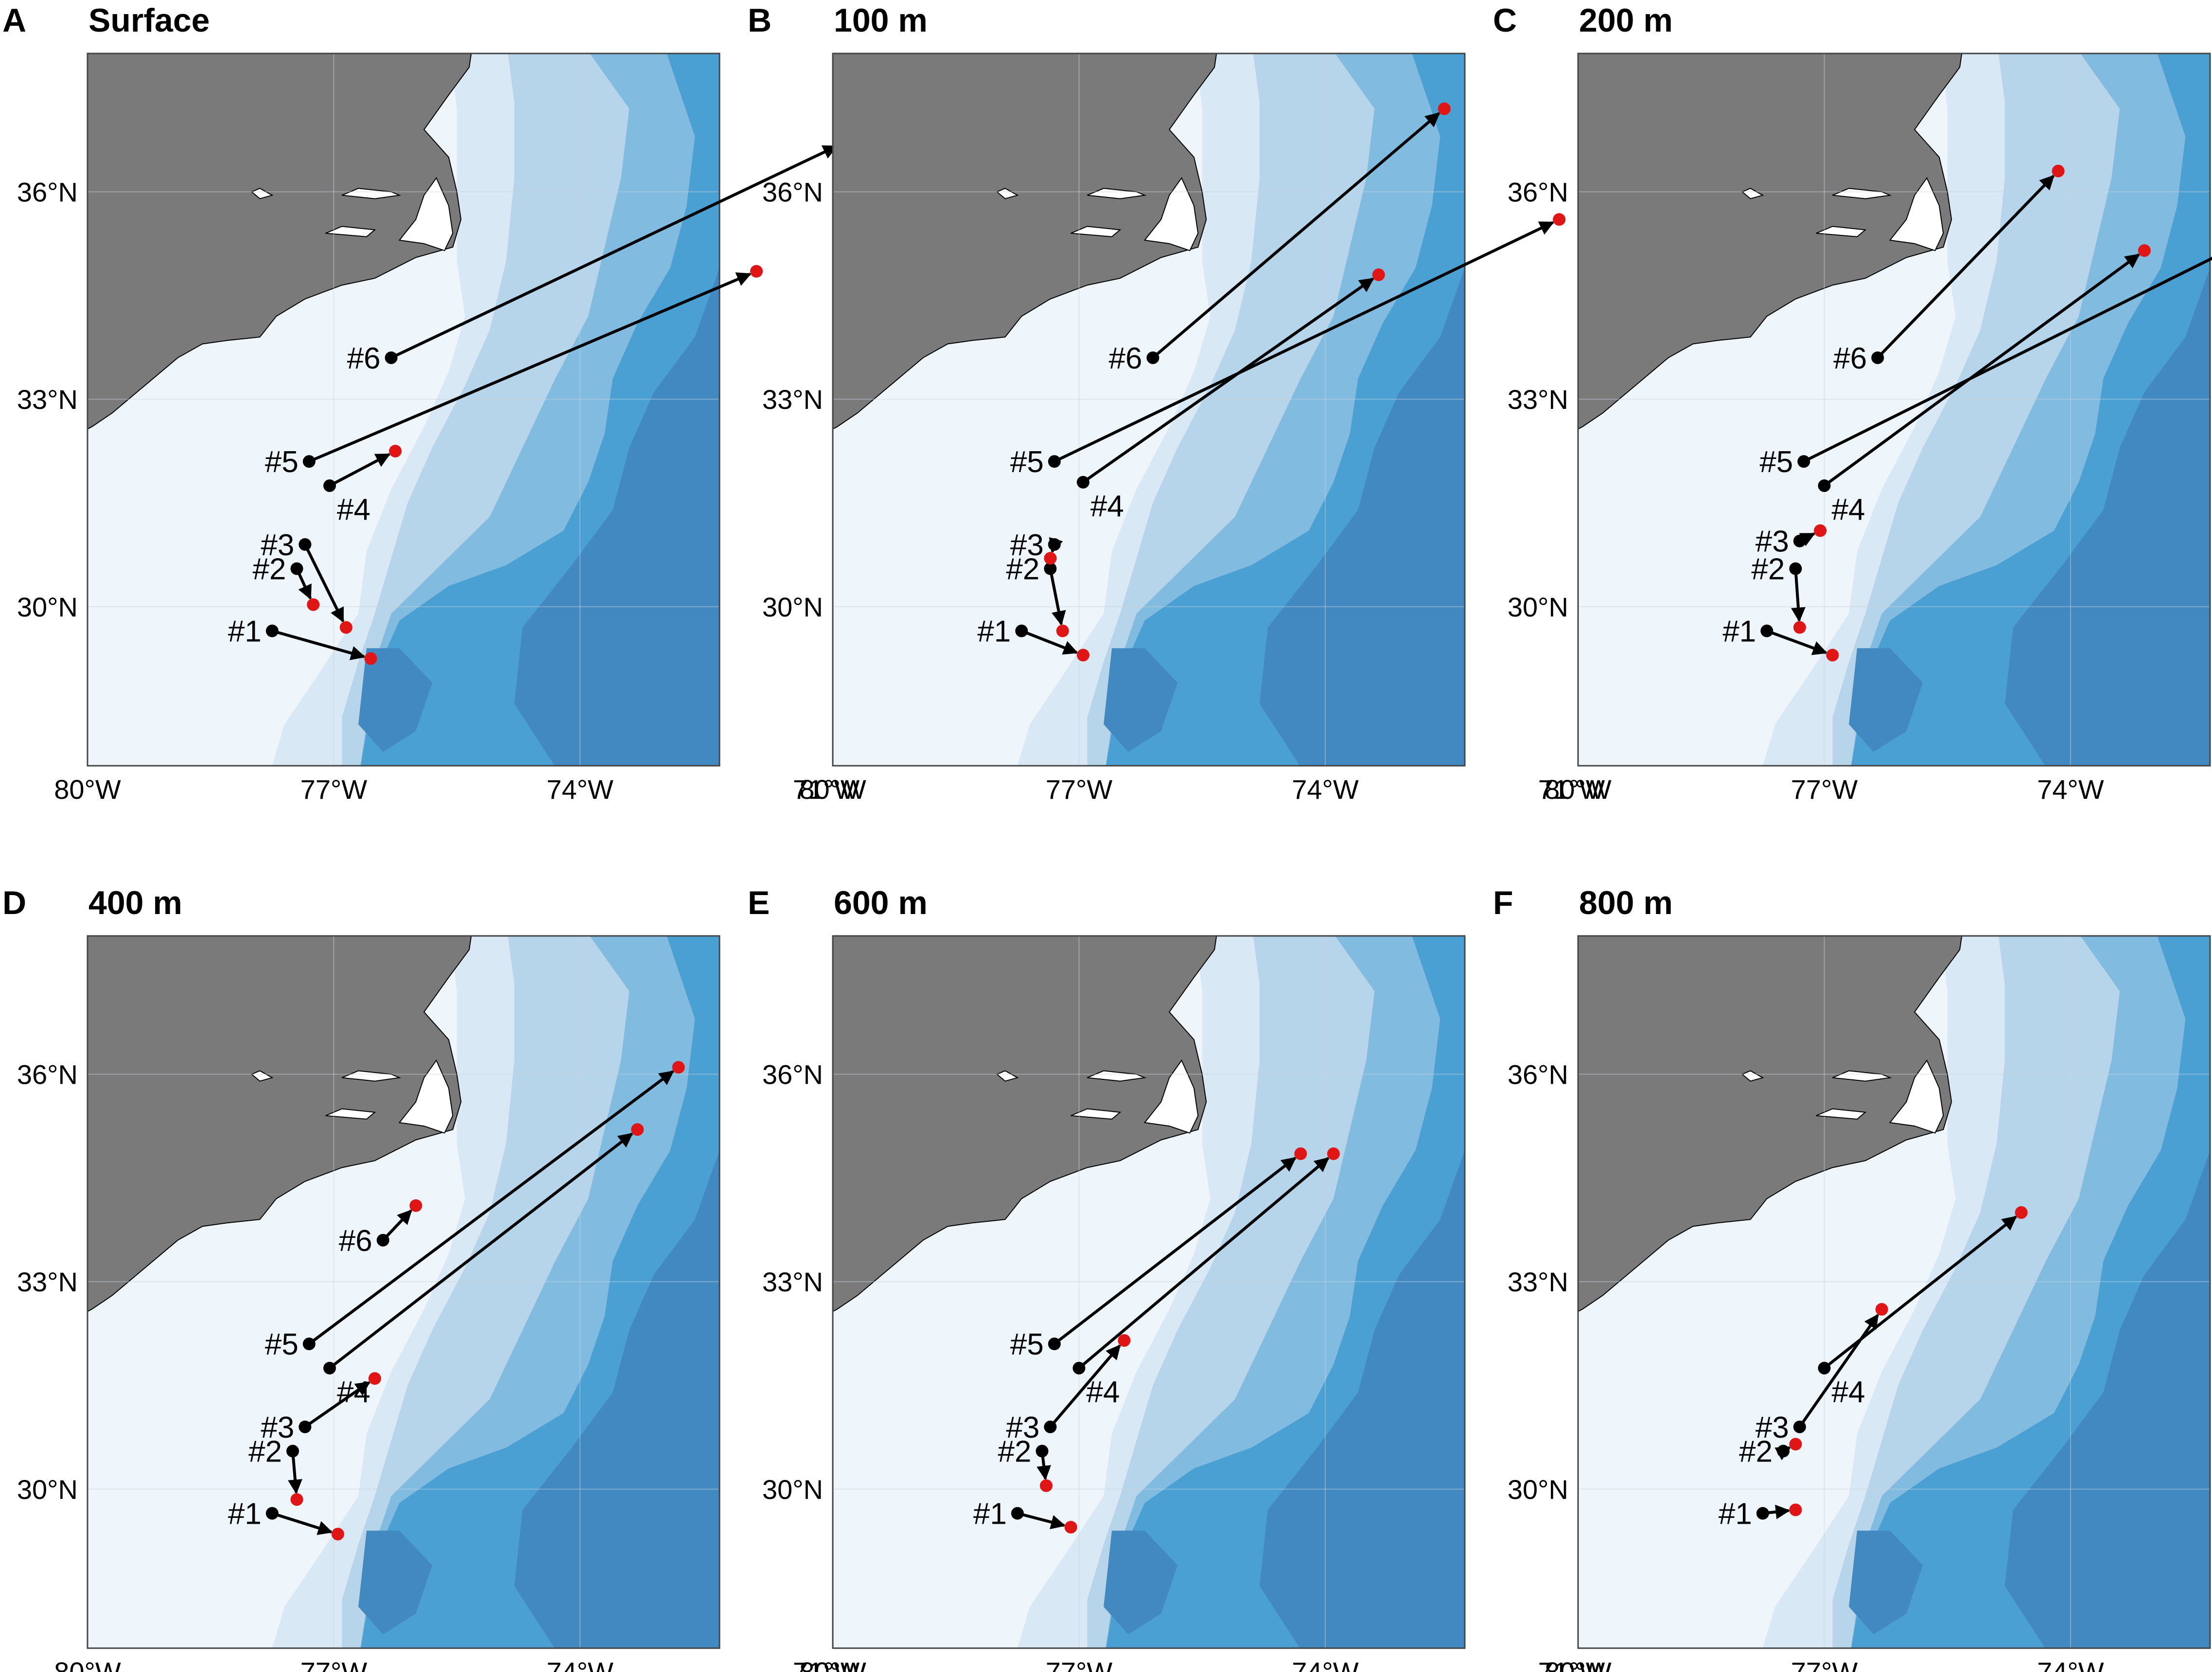 The image size is (2212, 1672). Describe the element at coordinates (1824, 789) in the screenshot. I see `lon-tick-label: 77°W` at that location.